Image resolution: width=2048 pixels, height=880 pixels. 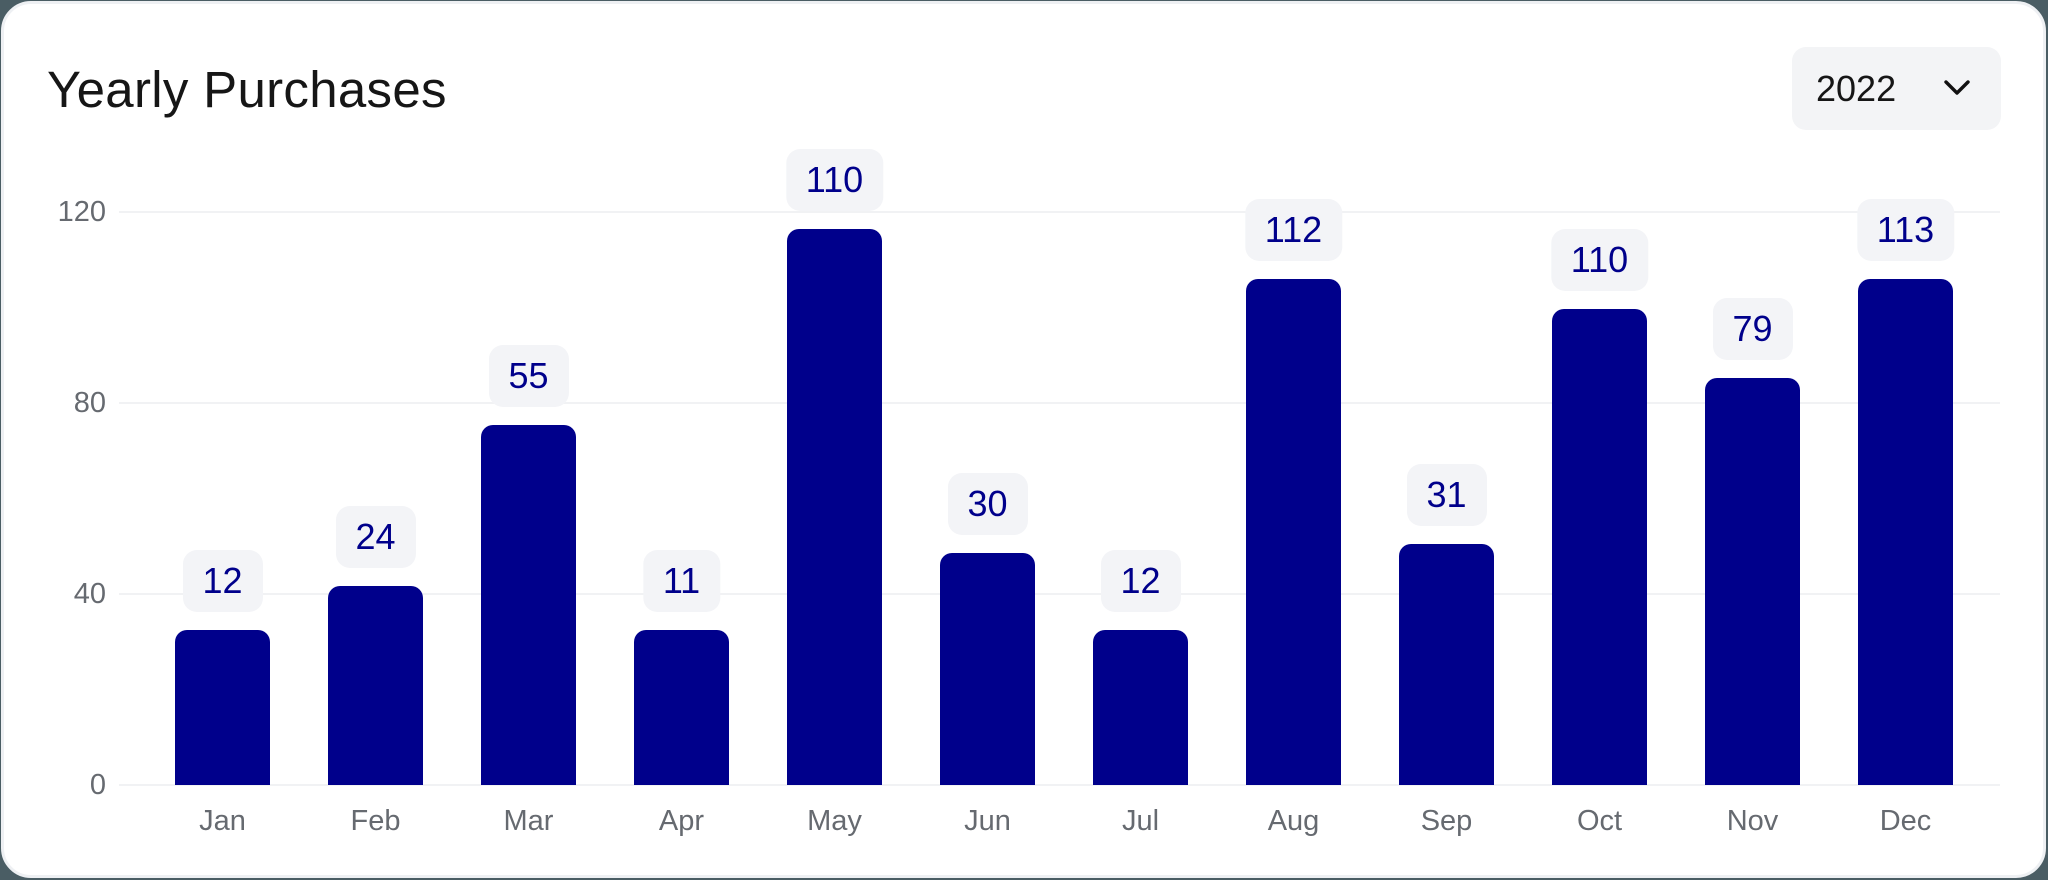 What do you see at coordinates (1293, 821) in the screenshot?
I see `x-axis-tick-label: Aug` at bounding box center [1293, 821].